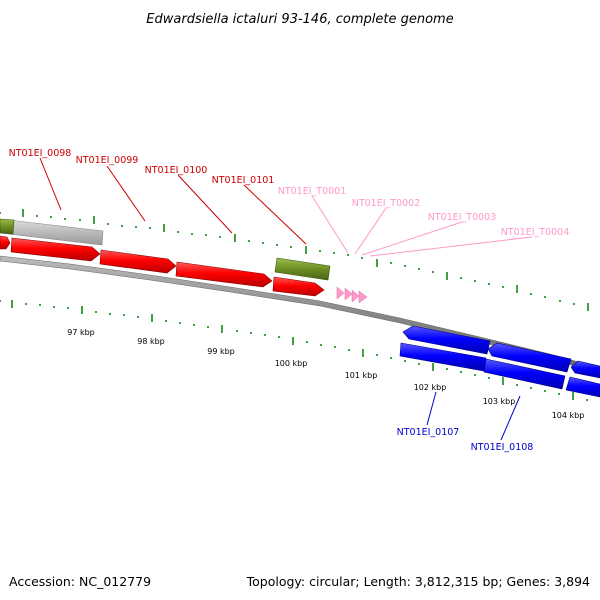 The height and width of the screenshot is (600, 600). Describe the element at coordinates (502, 447) in the screenshot. I see `label-NT01EI_0108: NT01EI_0108` at that location.